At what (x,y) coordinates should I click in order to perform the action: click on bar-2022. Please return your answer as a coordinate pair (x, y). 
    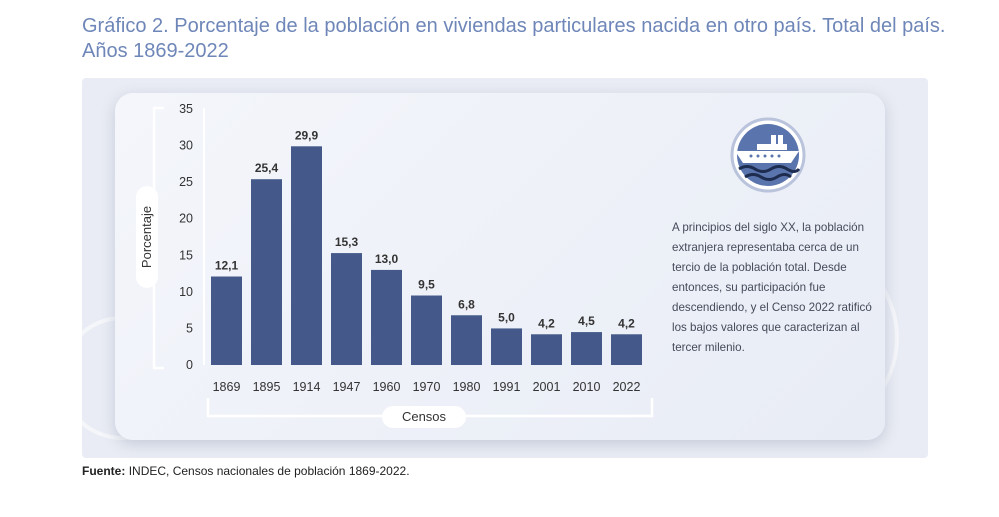
    Looking at the image, I should click on (626, 349).